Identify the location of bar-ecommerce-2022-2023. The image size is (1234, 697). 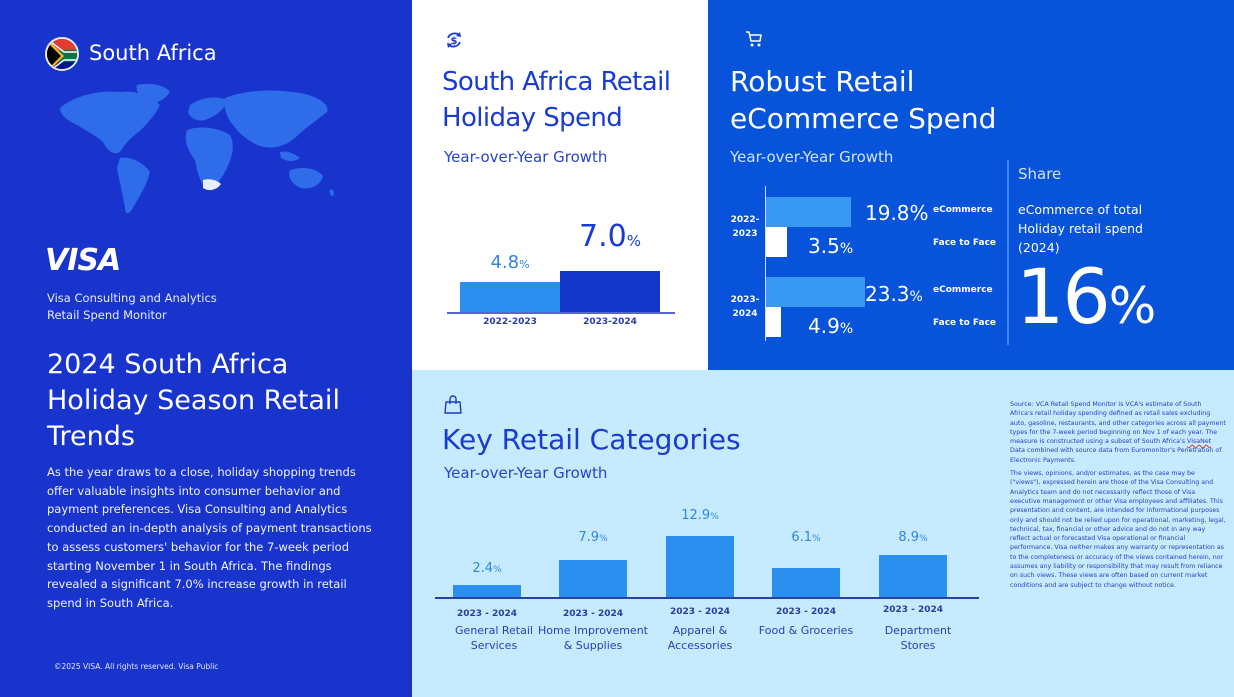
(808, 212).